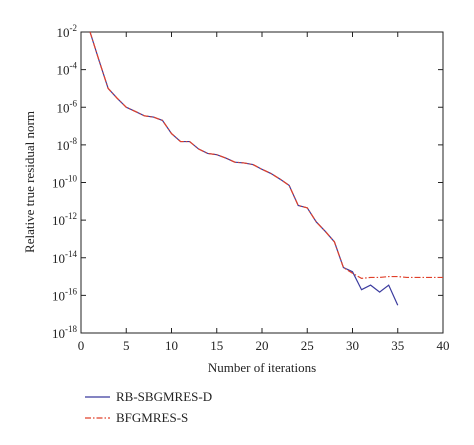 The width and height of the screenshot is (474, 445). What do you see at coordinates (262, 367) in the screenshot?
I see `x-axis-label: Number of iterations` at bounding box center [262, 367].